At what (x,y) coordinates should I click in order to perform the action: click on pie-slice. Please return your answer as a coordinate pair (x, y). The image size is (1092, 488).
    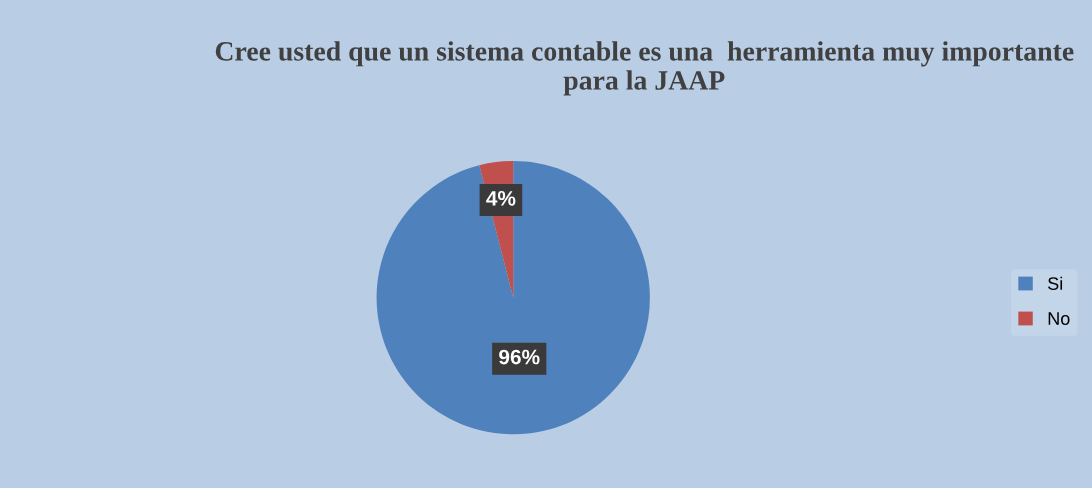
    Looking at the image, I should click on (513, 298).